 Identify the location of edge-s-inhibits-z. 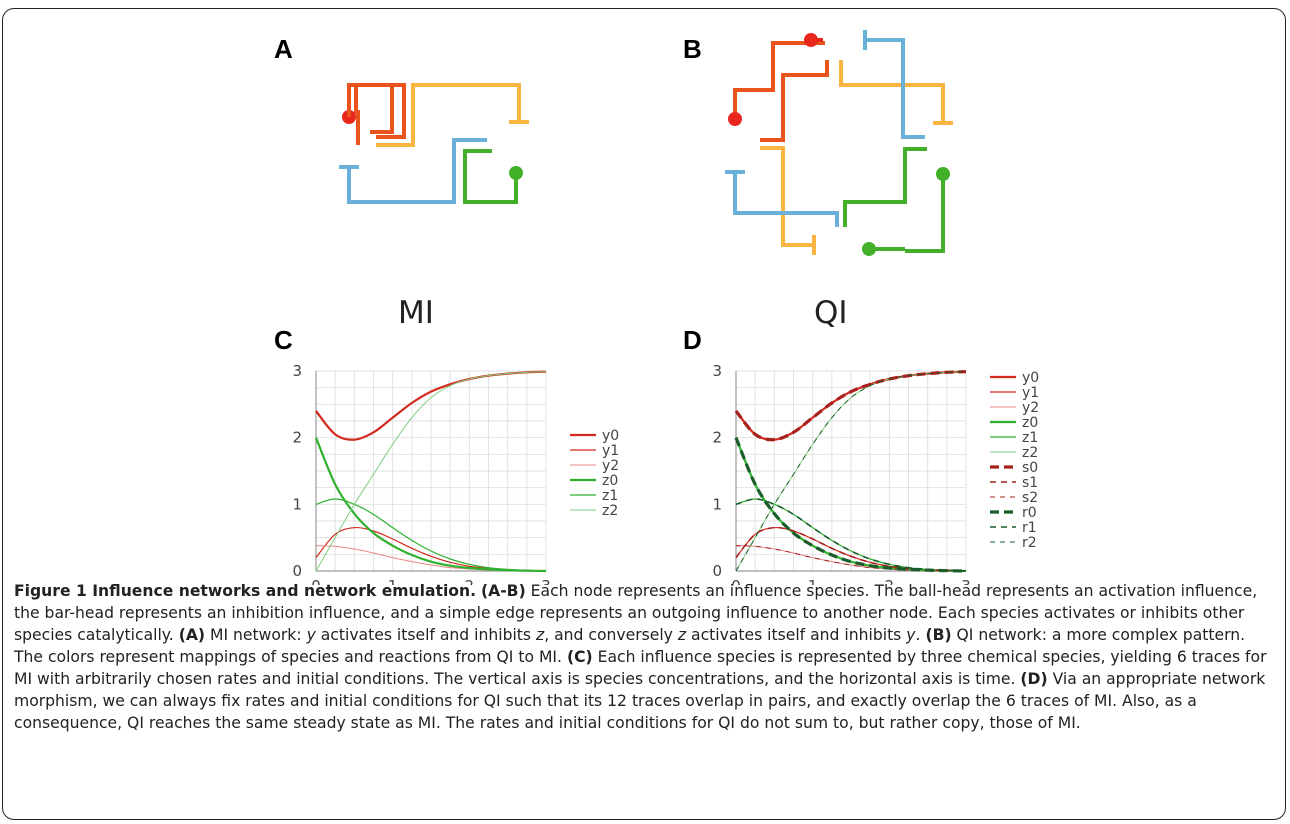
(892, 91).